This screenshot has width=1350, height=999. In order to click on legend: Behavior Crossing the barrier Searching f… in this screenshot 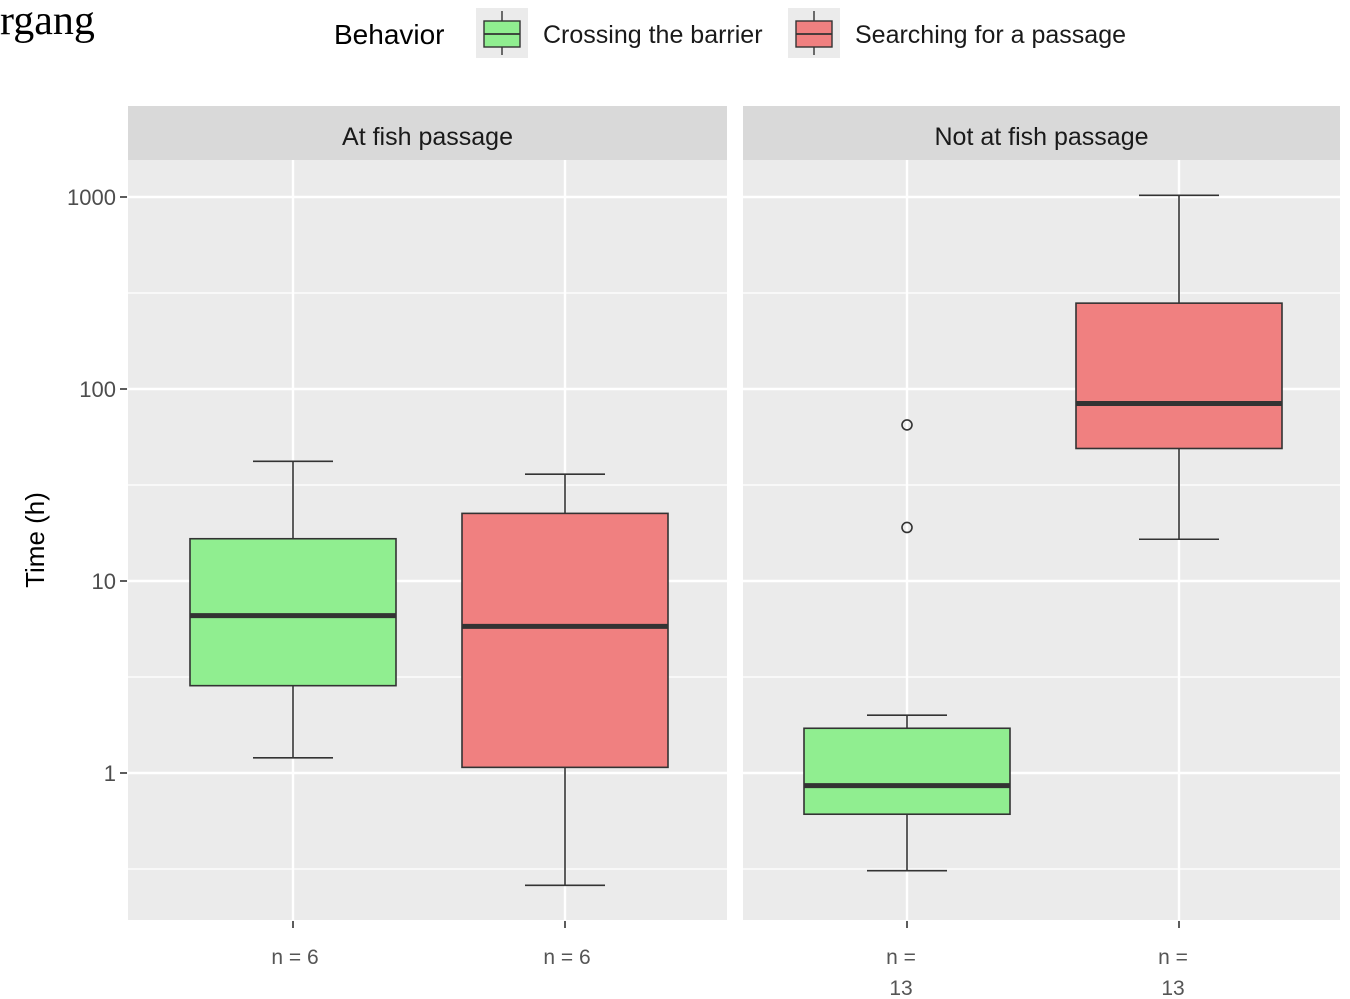, I will do `click(730, 33)`.